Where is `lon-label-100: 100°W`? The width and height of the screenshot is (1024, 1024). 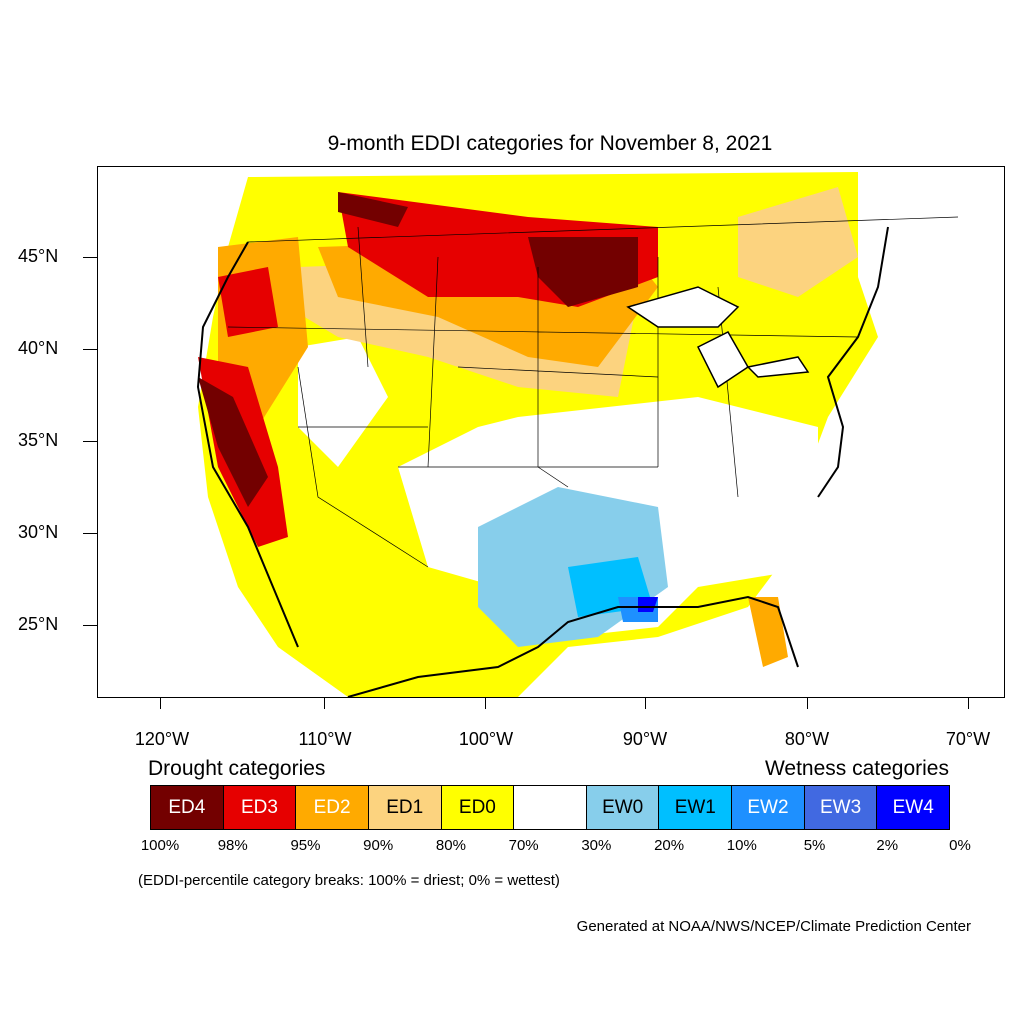 lon-label-100: 100°W is located at coordinates (486, 739).